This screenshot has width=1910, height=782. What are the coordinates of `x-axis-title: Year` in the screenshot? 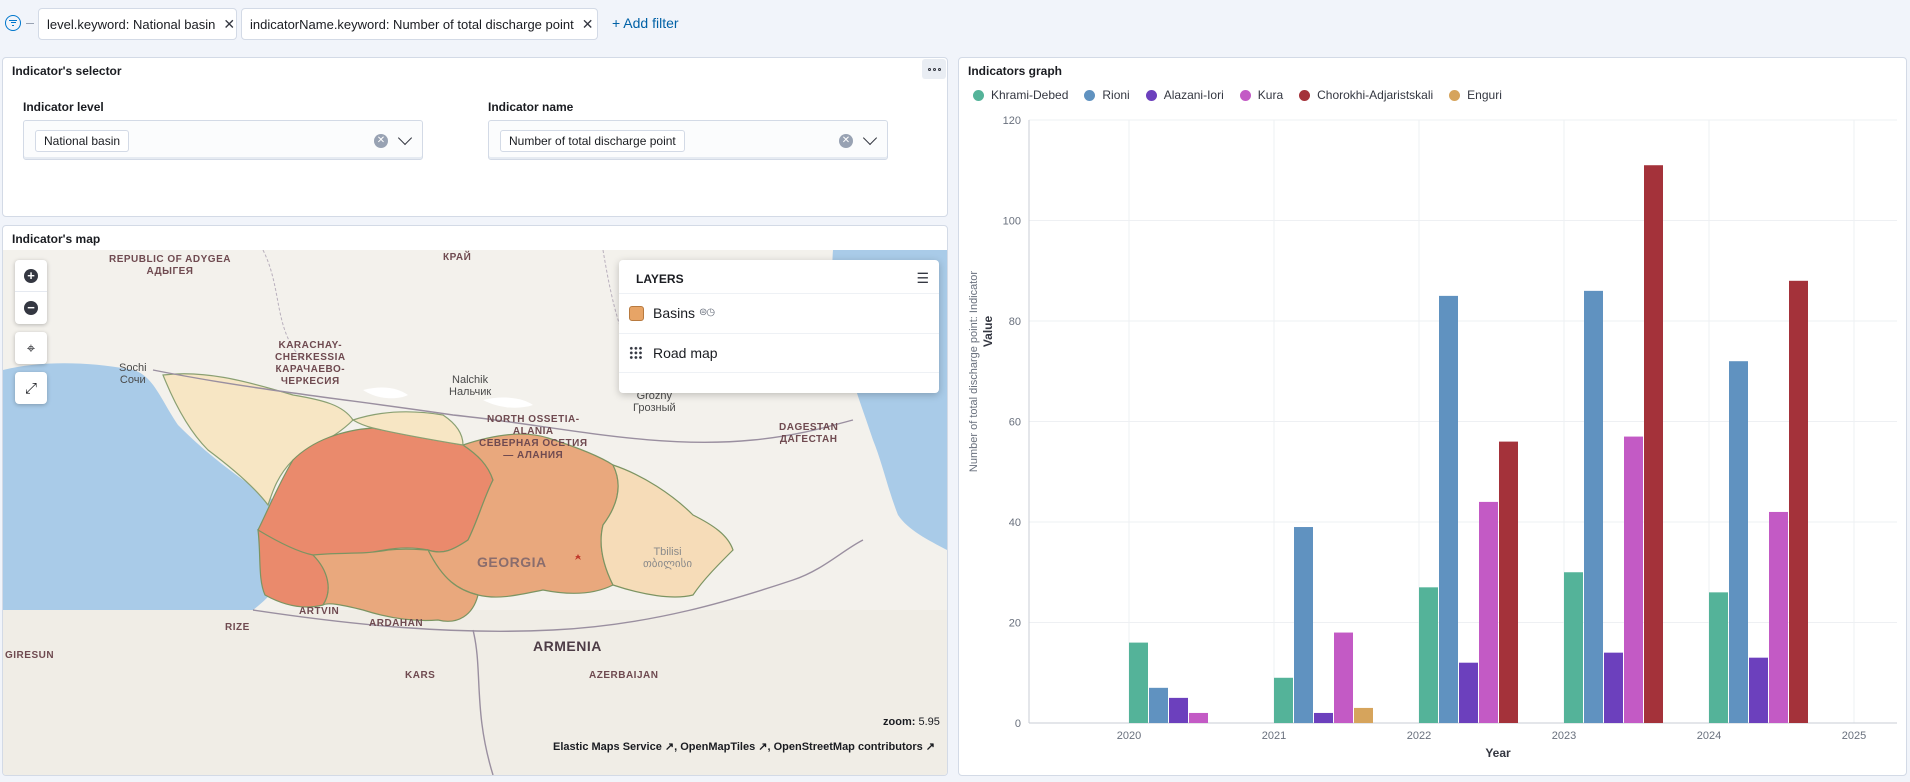 It's located at (1498, 753).